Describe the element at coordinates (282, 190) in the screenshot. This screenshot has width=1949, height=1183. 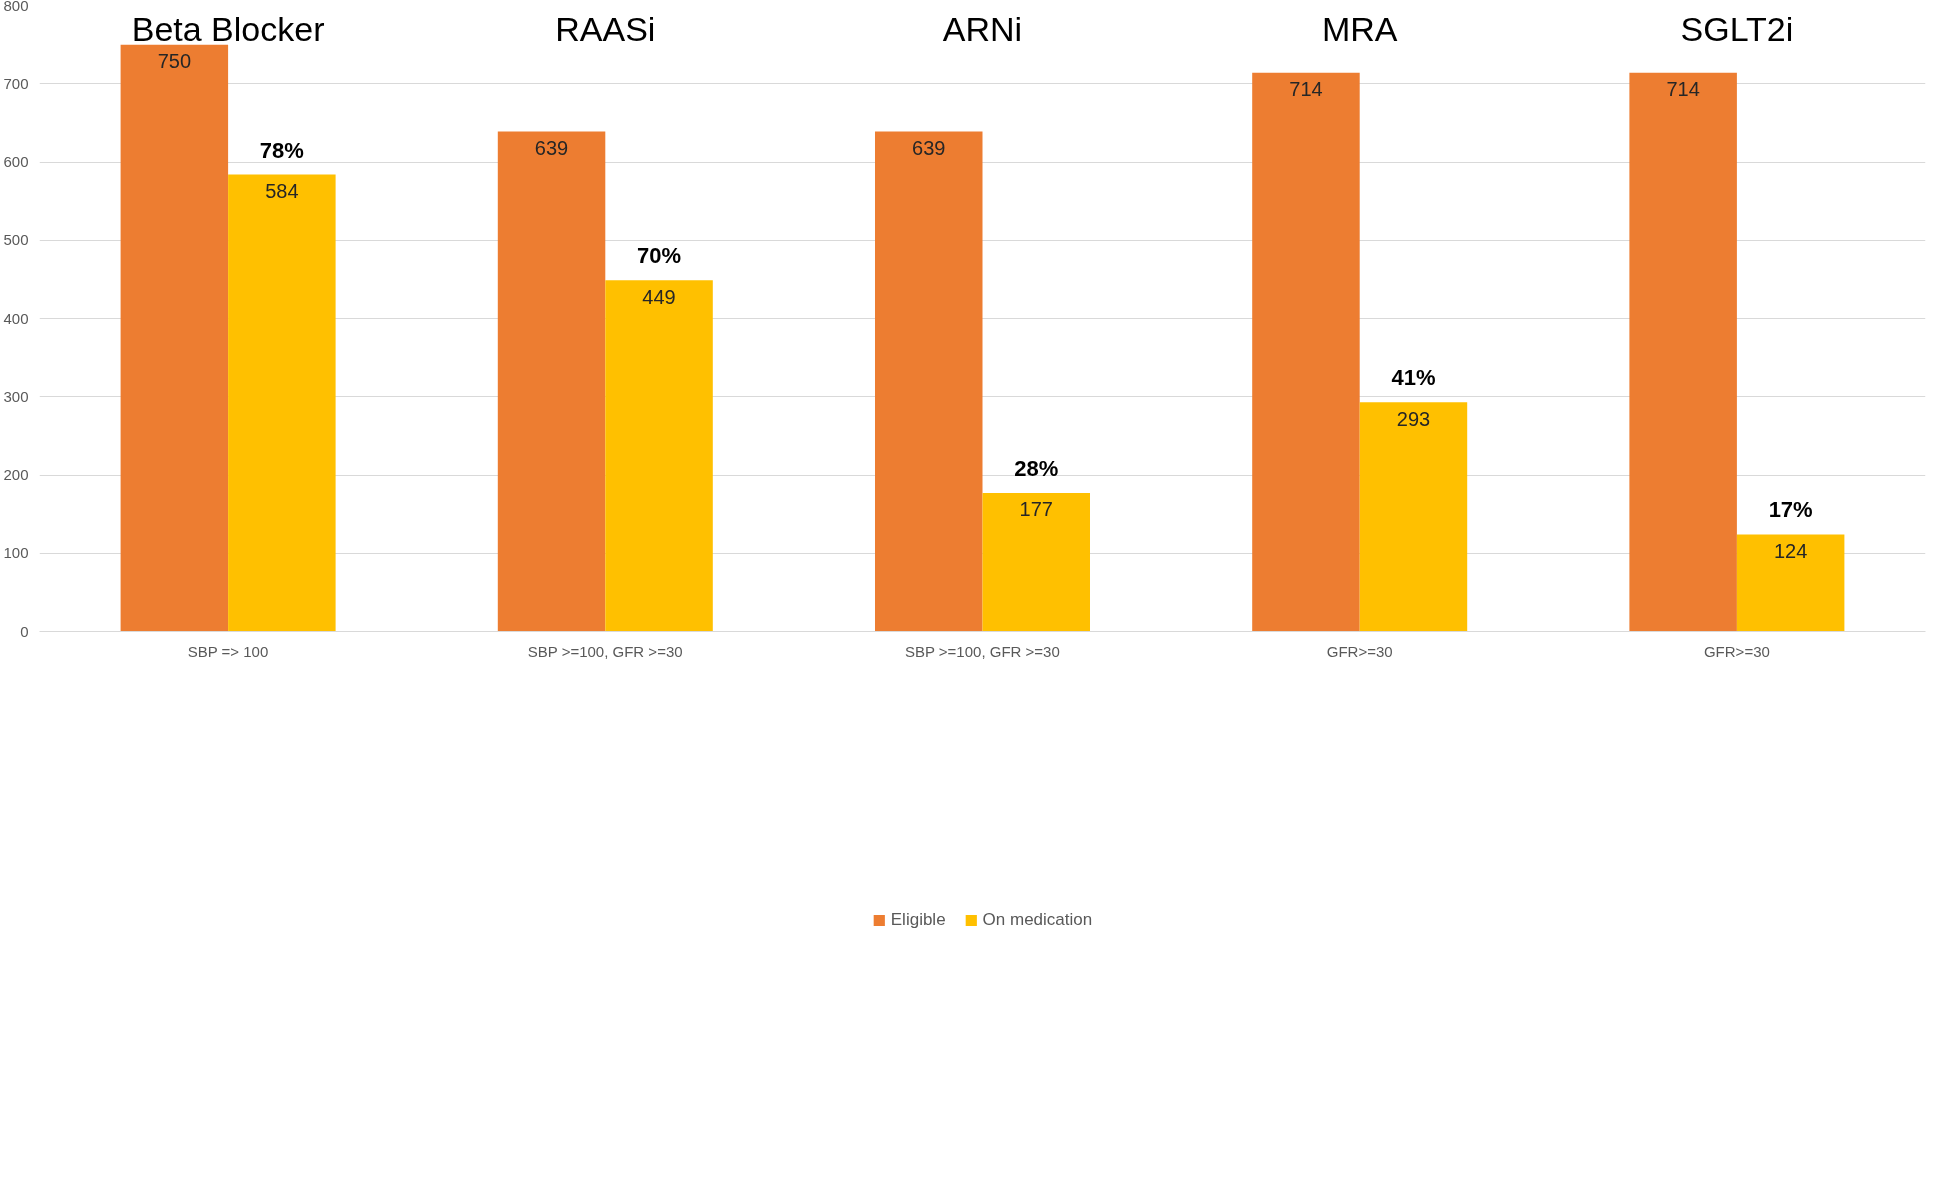
I see `data-label: 584` at that location.